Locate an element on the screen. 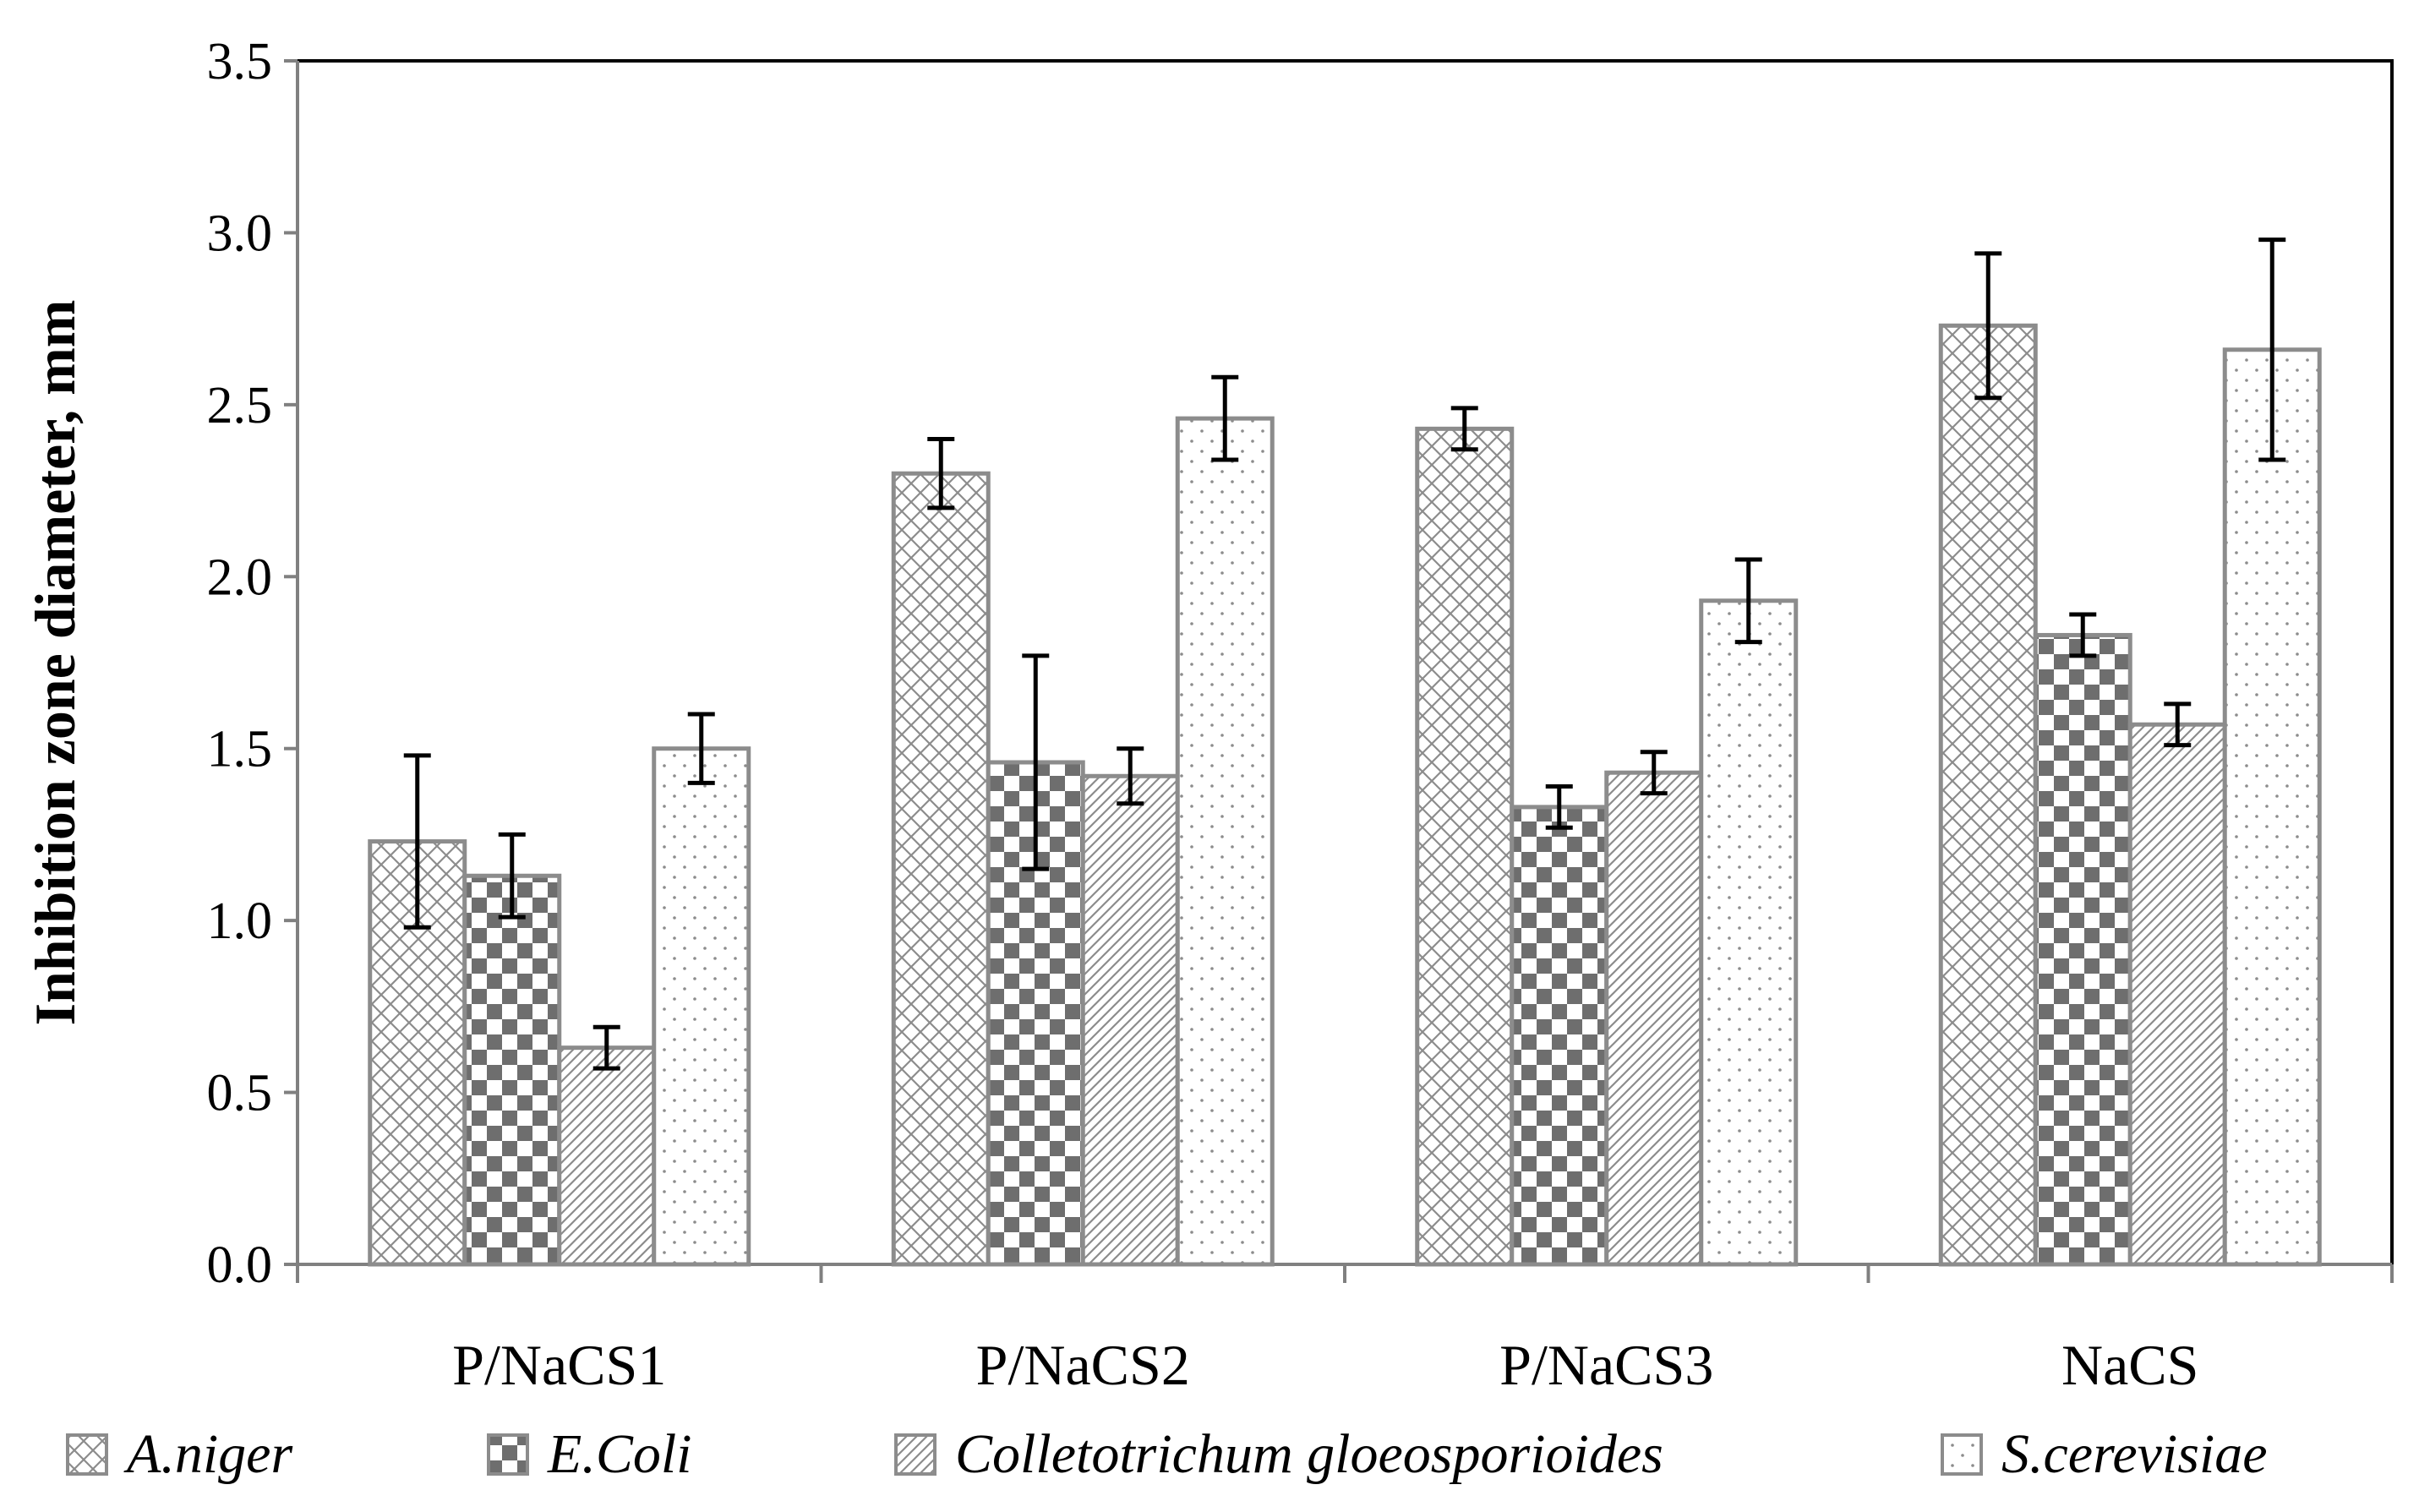  legend-label: E.Coli is located at coordinates (619, 1454).